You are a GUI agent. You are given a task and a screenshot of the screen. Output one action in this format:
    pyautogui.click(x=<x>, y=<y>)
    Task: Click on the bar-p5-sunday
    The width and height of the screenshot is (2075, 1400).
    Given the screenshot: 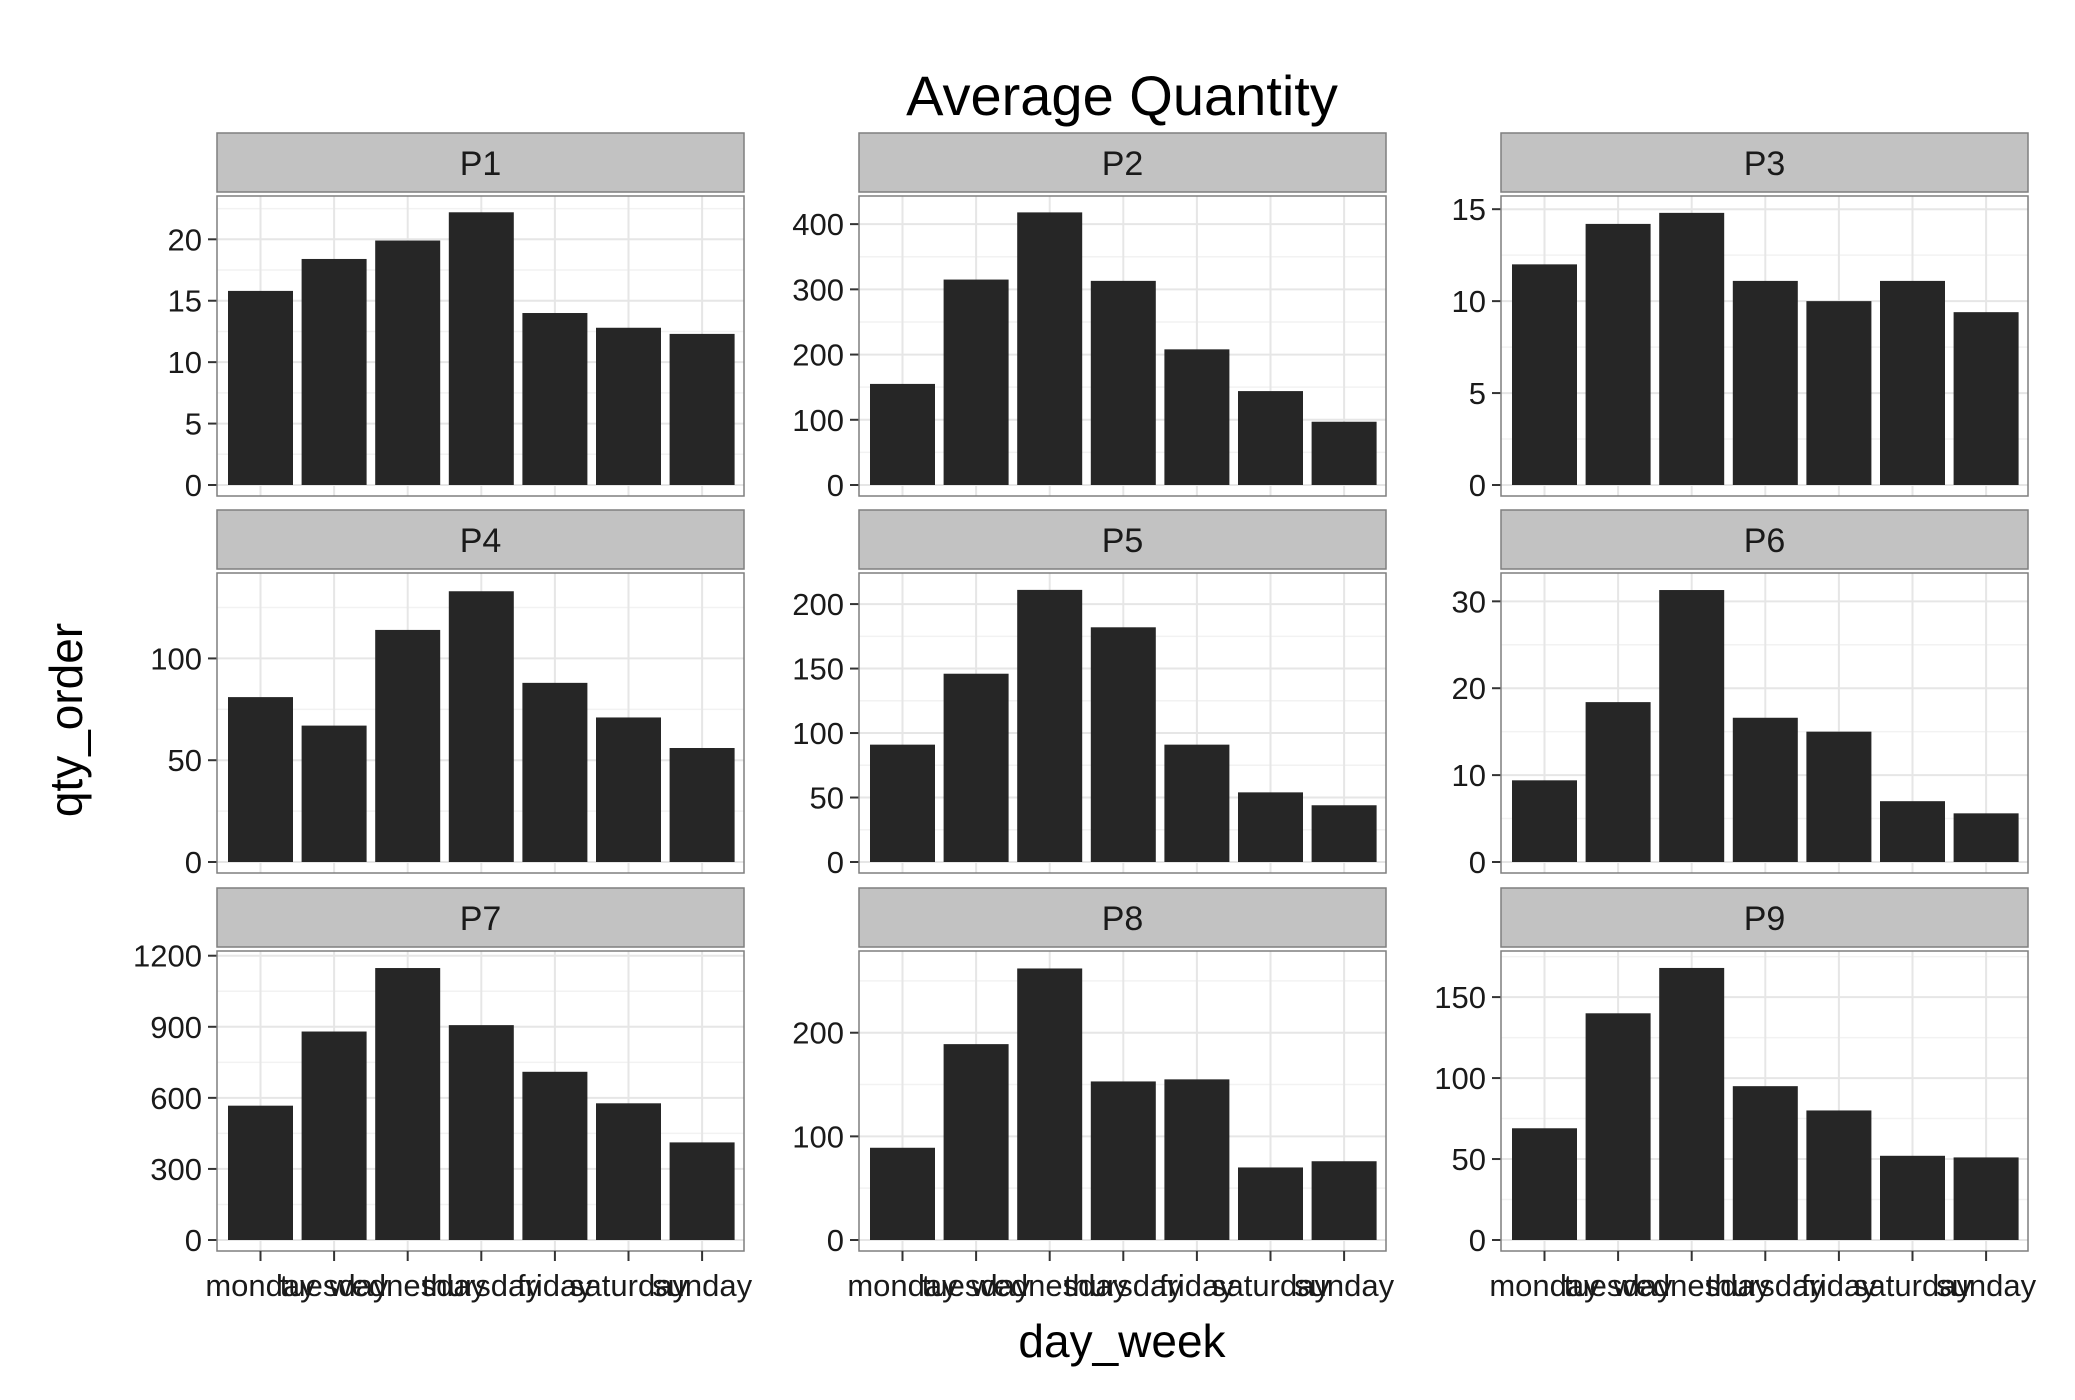 What is the action you would take?
    pyautogui.click(x=1344, y=833)
    